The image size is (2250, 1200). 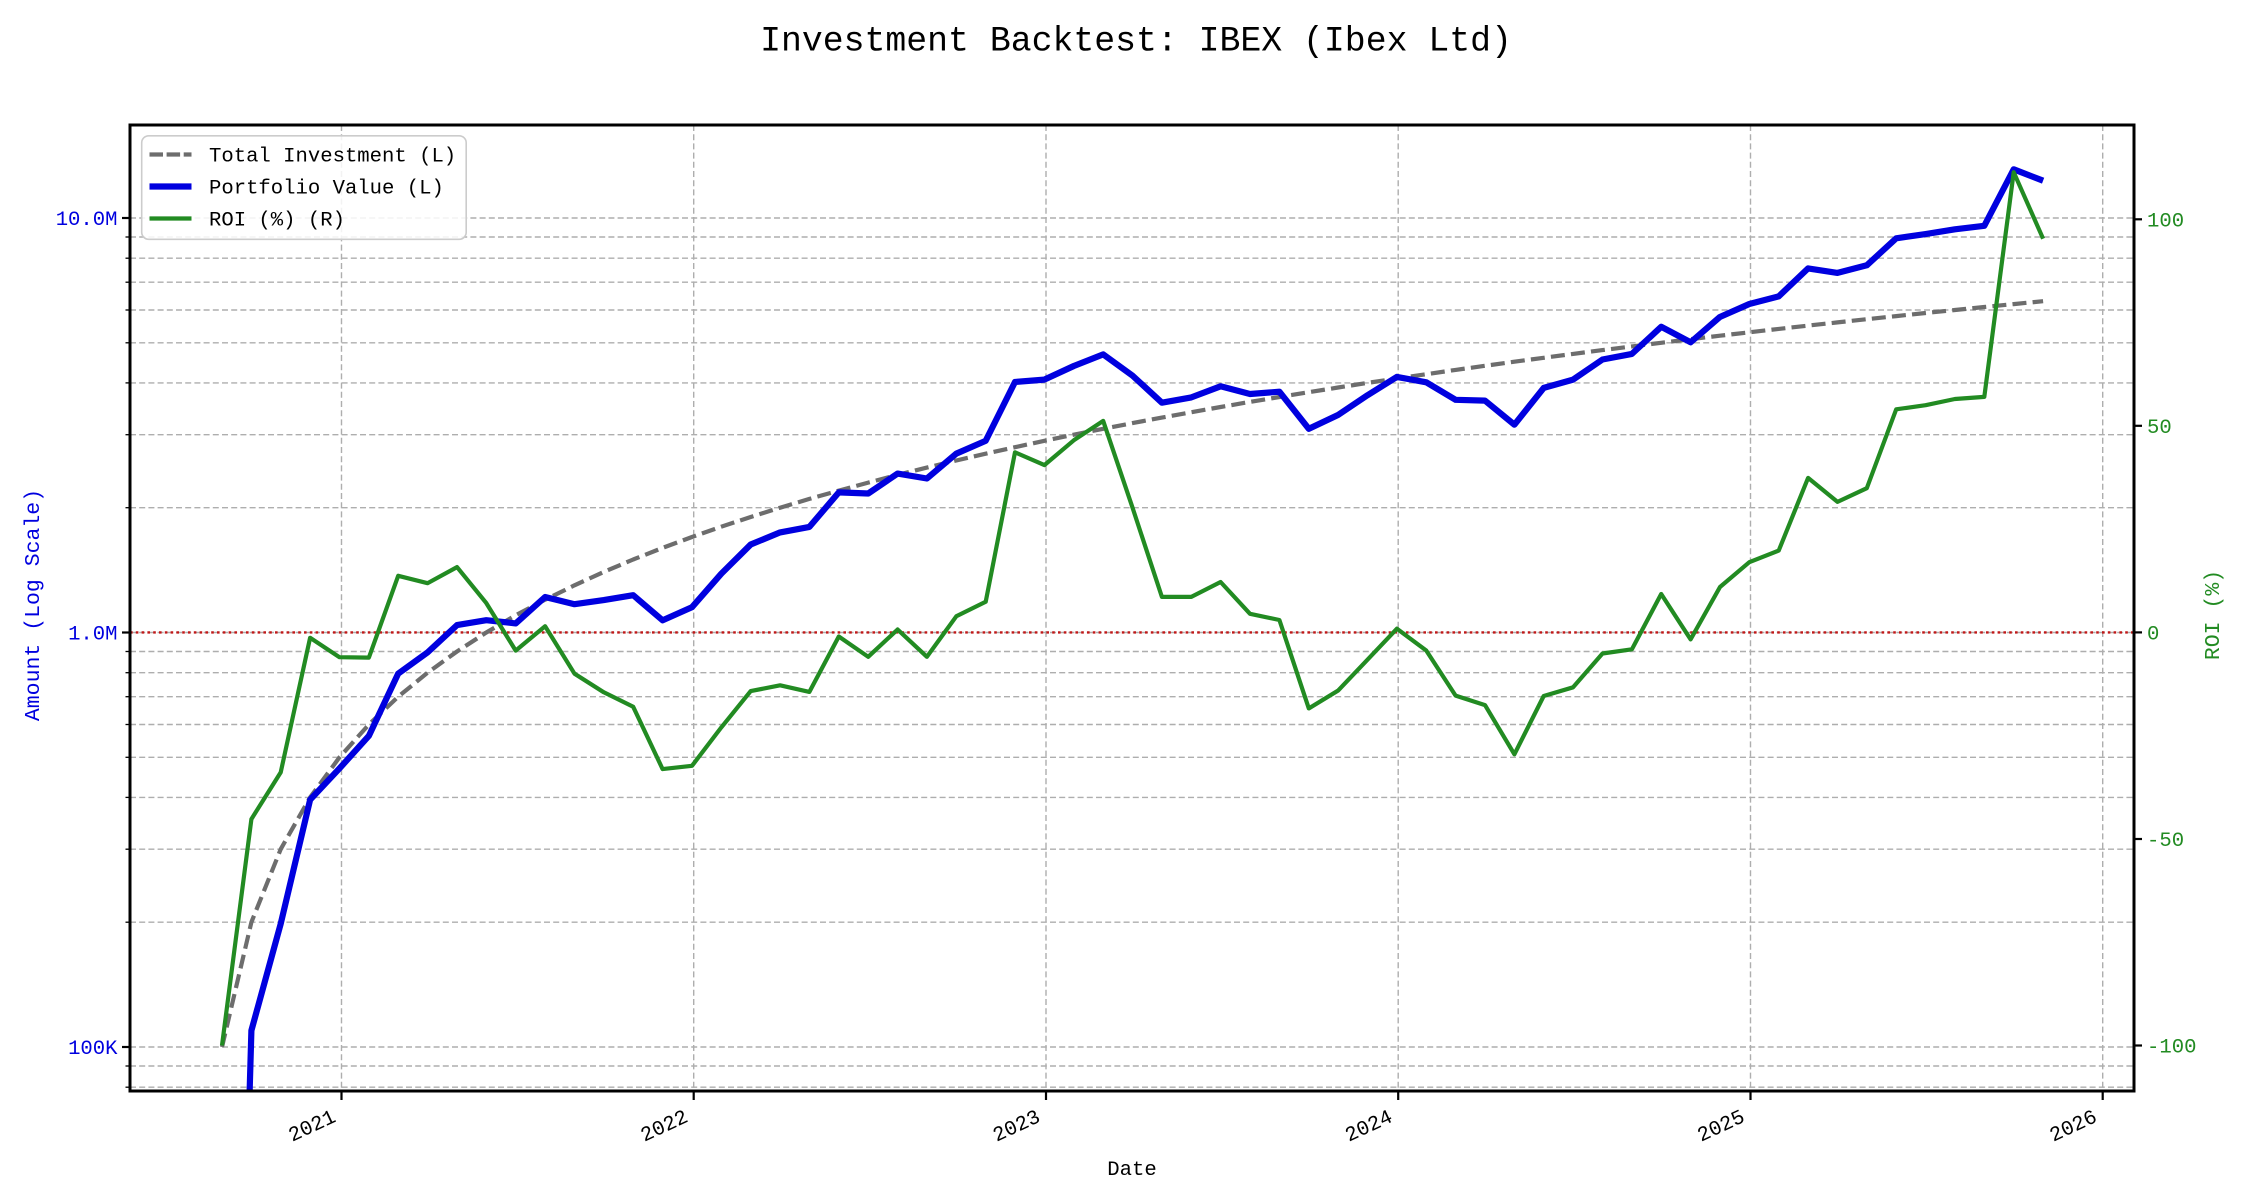 What do you see at coordinates (2171, 1048) in the screenshot?
I see `svg-text: -100` at bounding box center [2171, 1048].